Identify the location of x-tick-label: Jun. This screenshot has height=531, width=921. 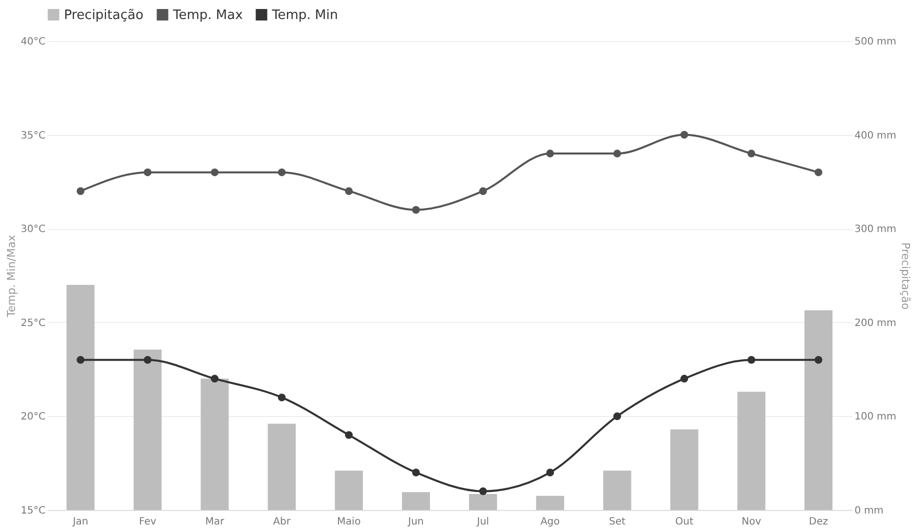
(415, 522).